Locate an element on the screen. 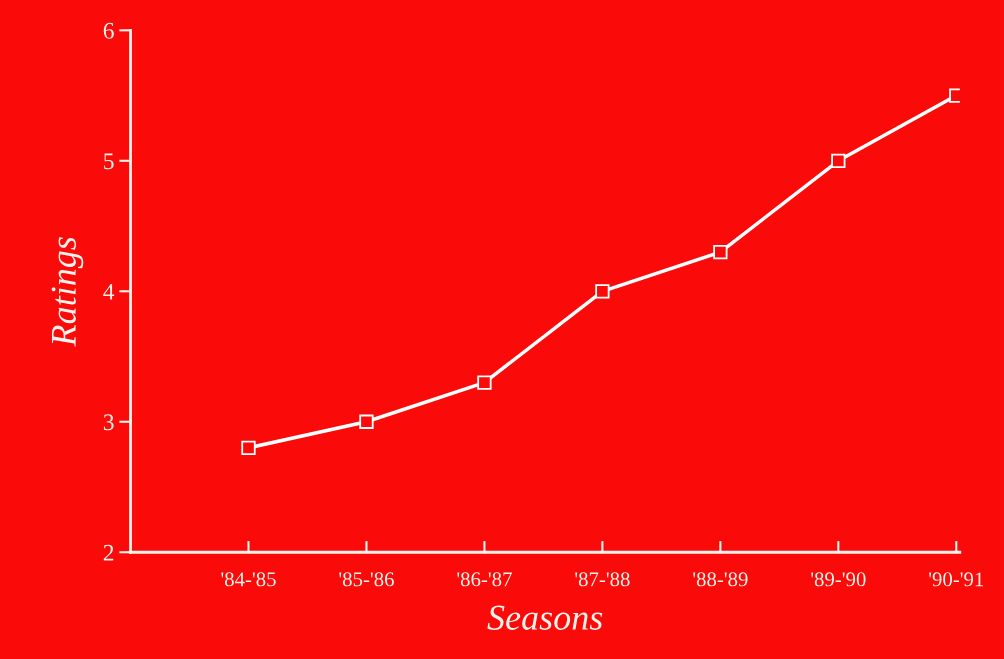 Image resolution: width=1004 pixels, height=659 pixels. x-tick-label: '90-'91 is located at coordinates (956, 579).